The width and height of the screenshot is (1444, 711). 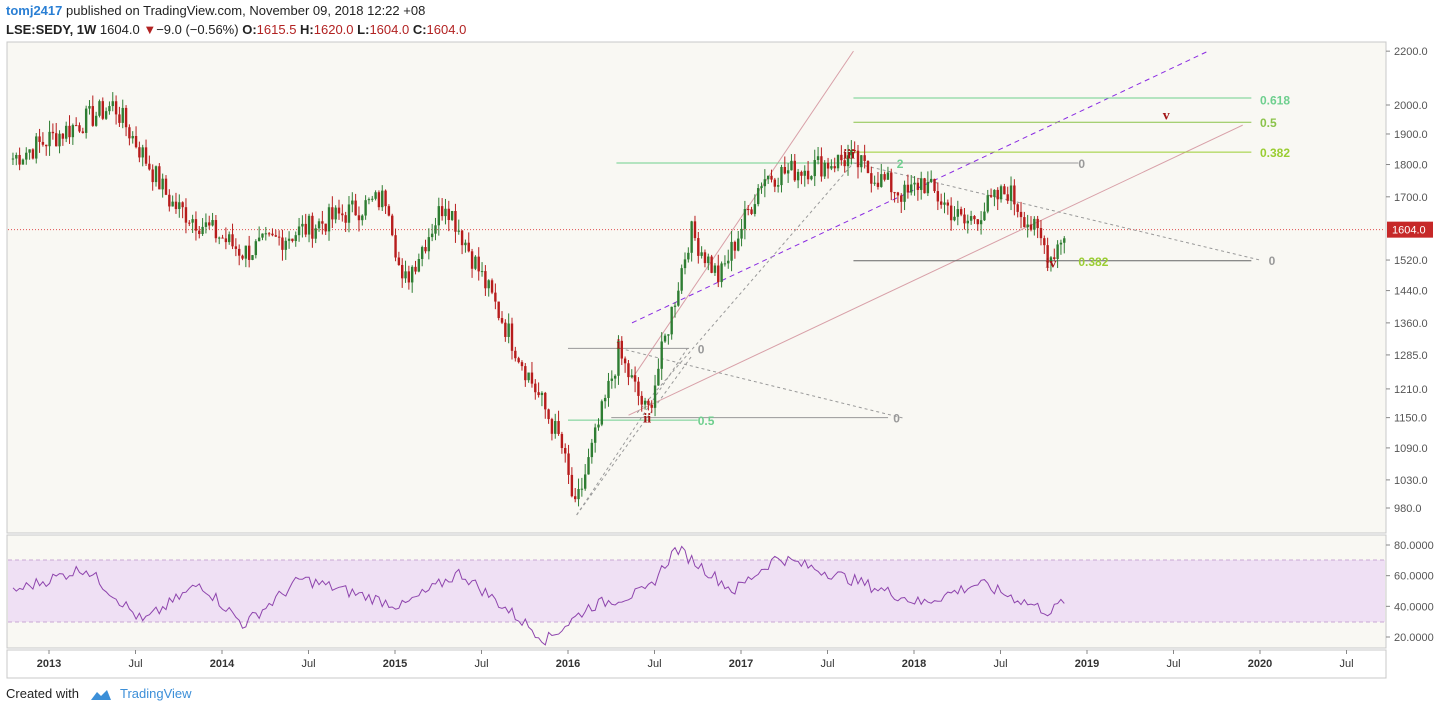 I want to click on author-name: tomj2417, so click(x=34, y=10).